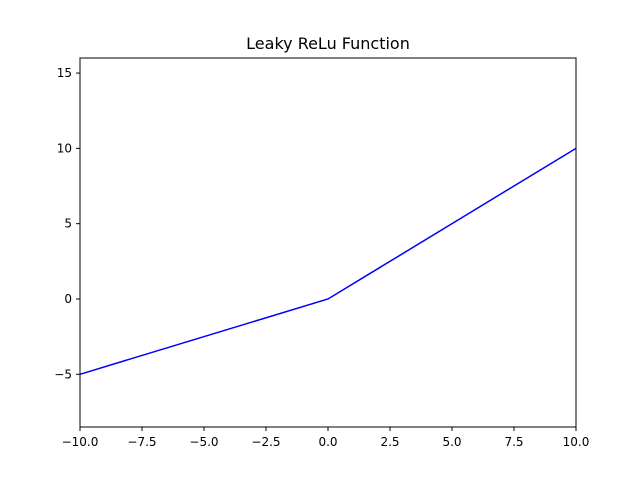 The width and height of the screenshot is (640, 480). What do you see at coordinates (203, 442) in the screenshot?
I see `x-tick-label: −5.0` at bounding box center [203, 442].